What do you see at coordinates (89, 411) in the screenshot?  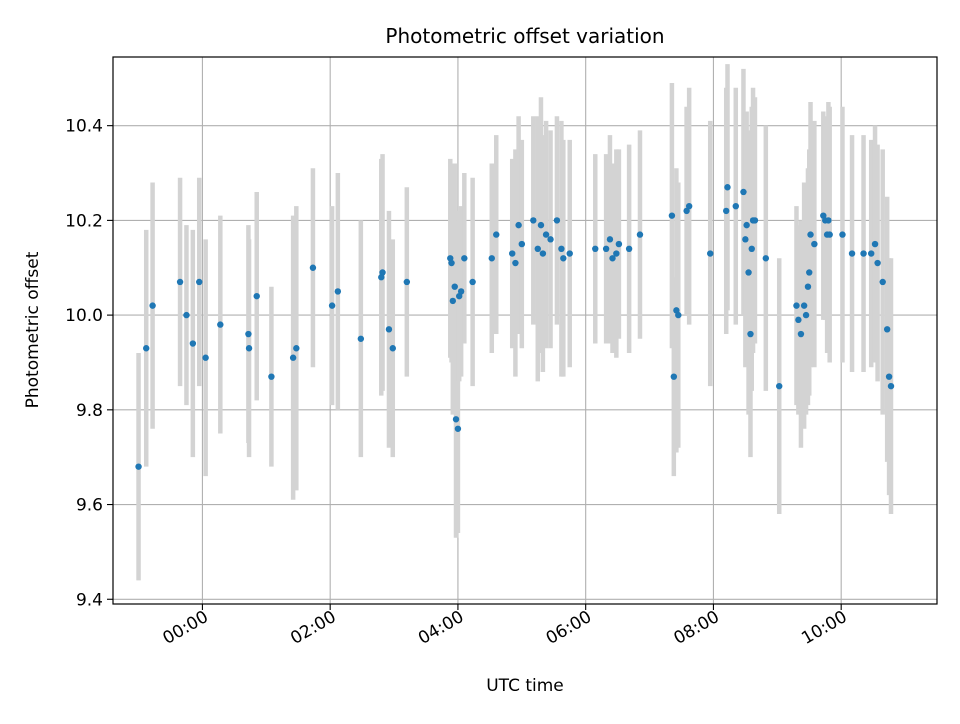 I see `y-tick-label: 9.8` at bounding box center [89, 411].